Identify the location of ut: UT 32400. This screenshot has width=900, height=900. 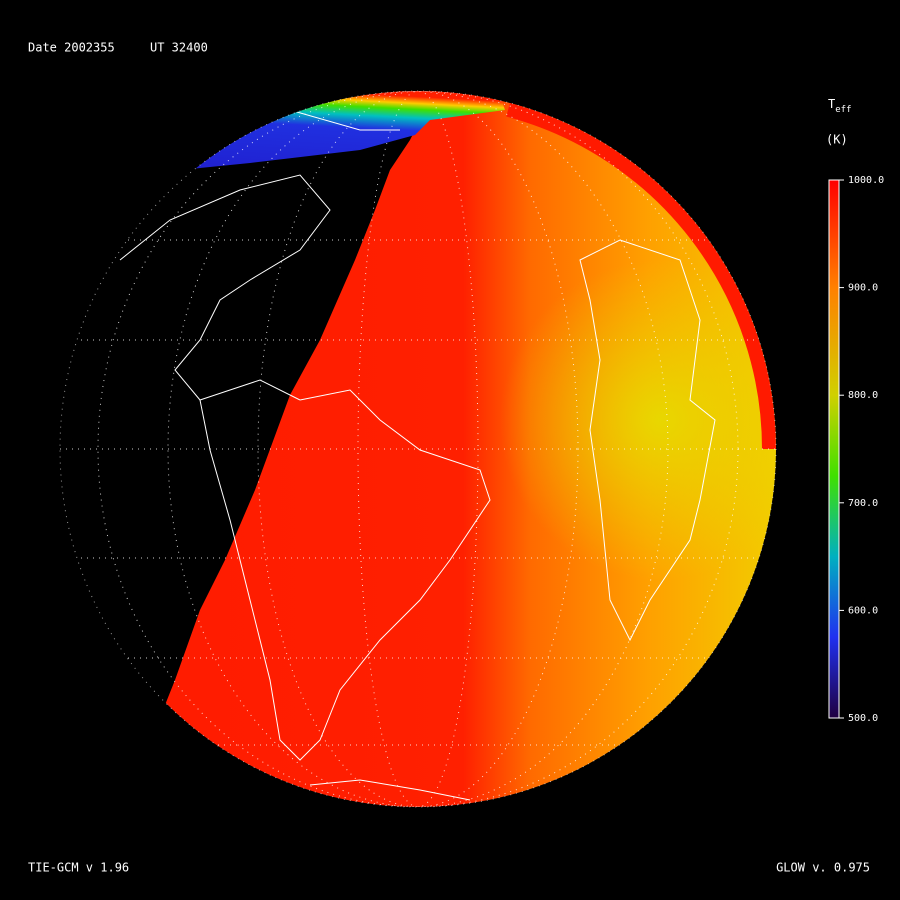
(179, 48).